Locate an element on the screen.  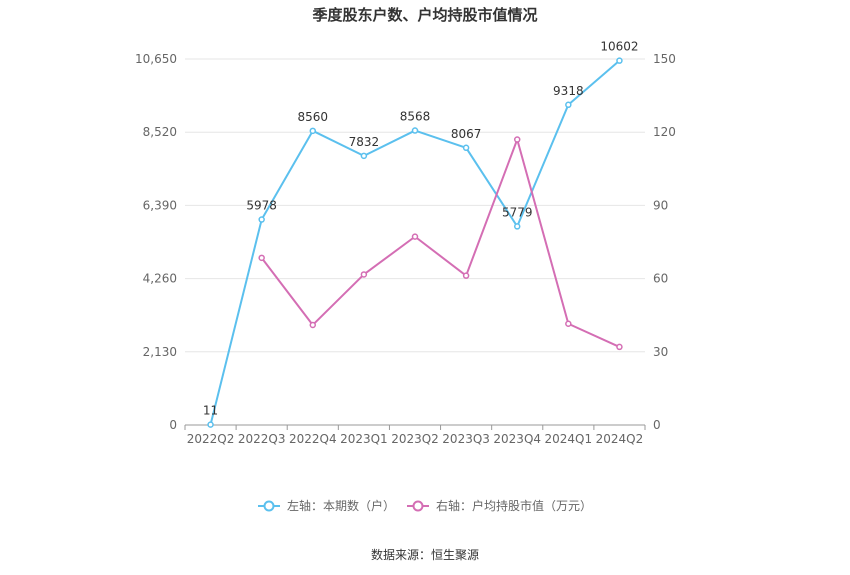
y-right-tick-label: 60 is located at coordinates (660, 279).